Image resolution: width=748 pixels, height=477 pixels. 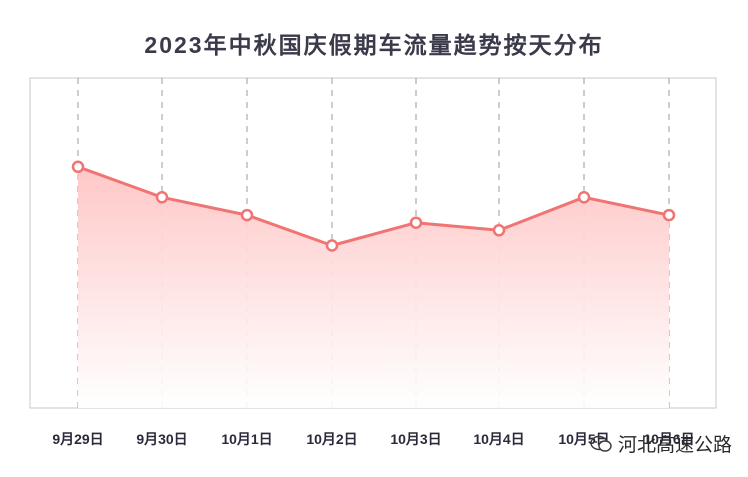 I want to click on x-tick-label-6: 10月5日, so click(x=583, y=439).